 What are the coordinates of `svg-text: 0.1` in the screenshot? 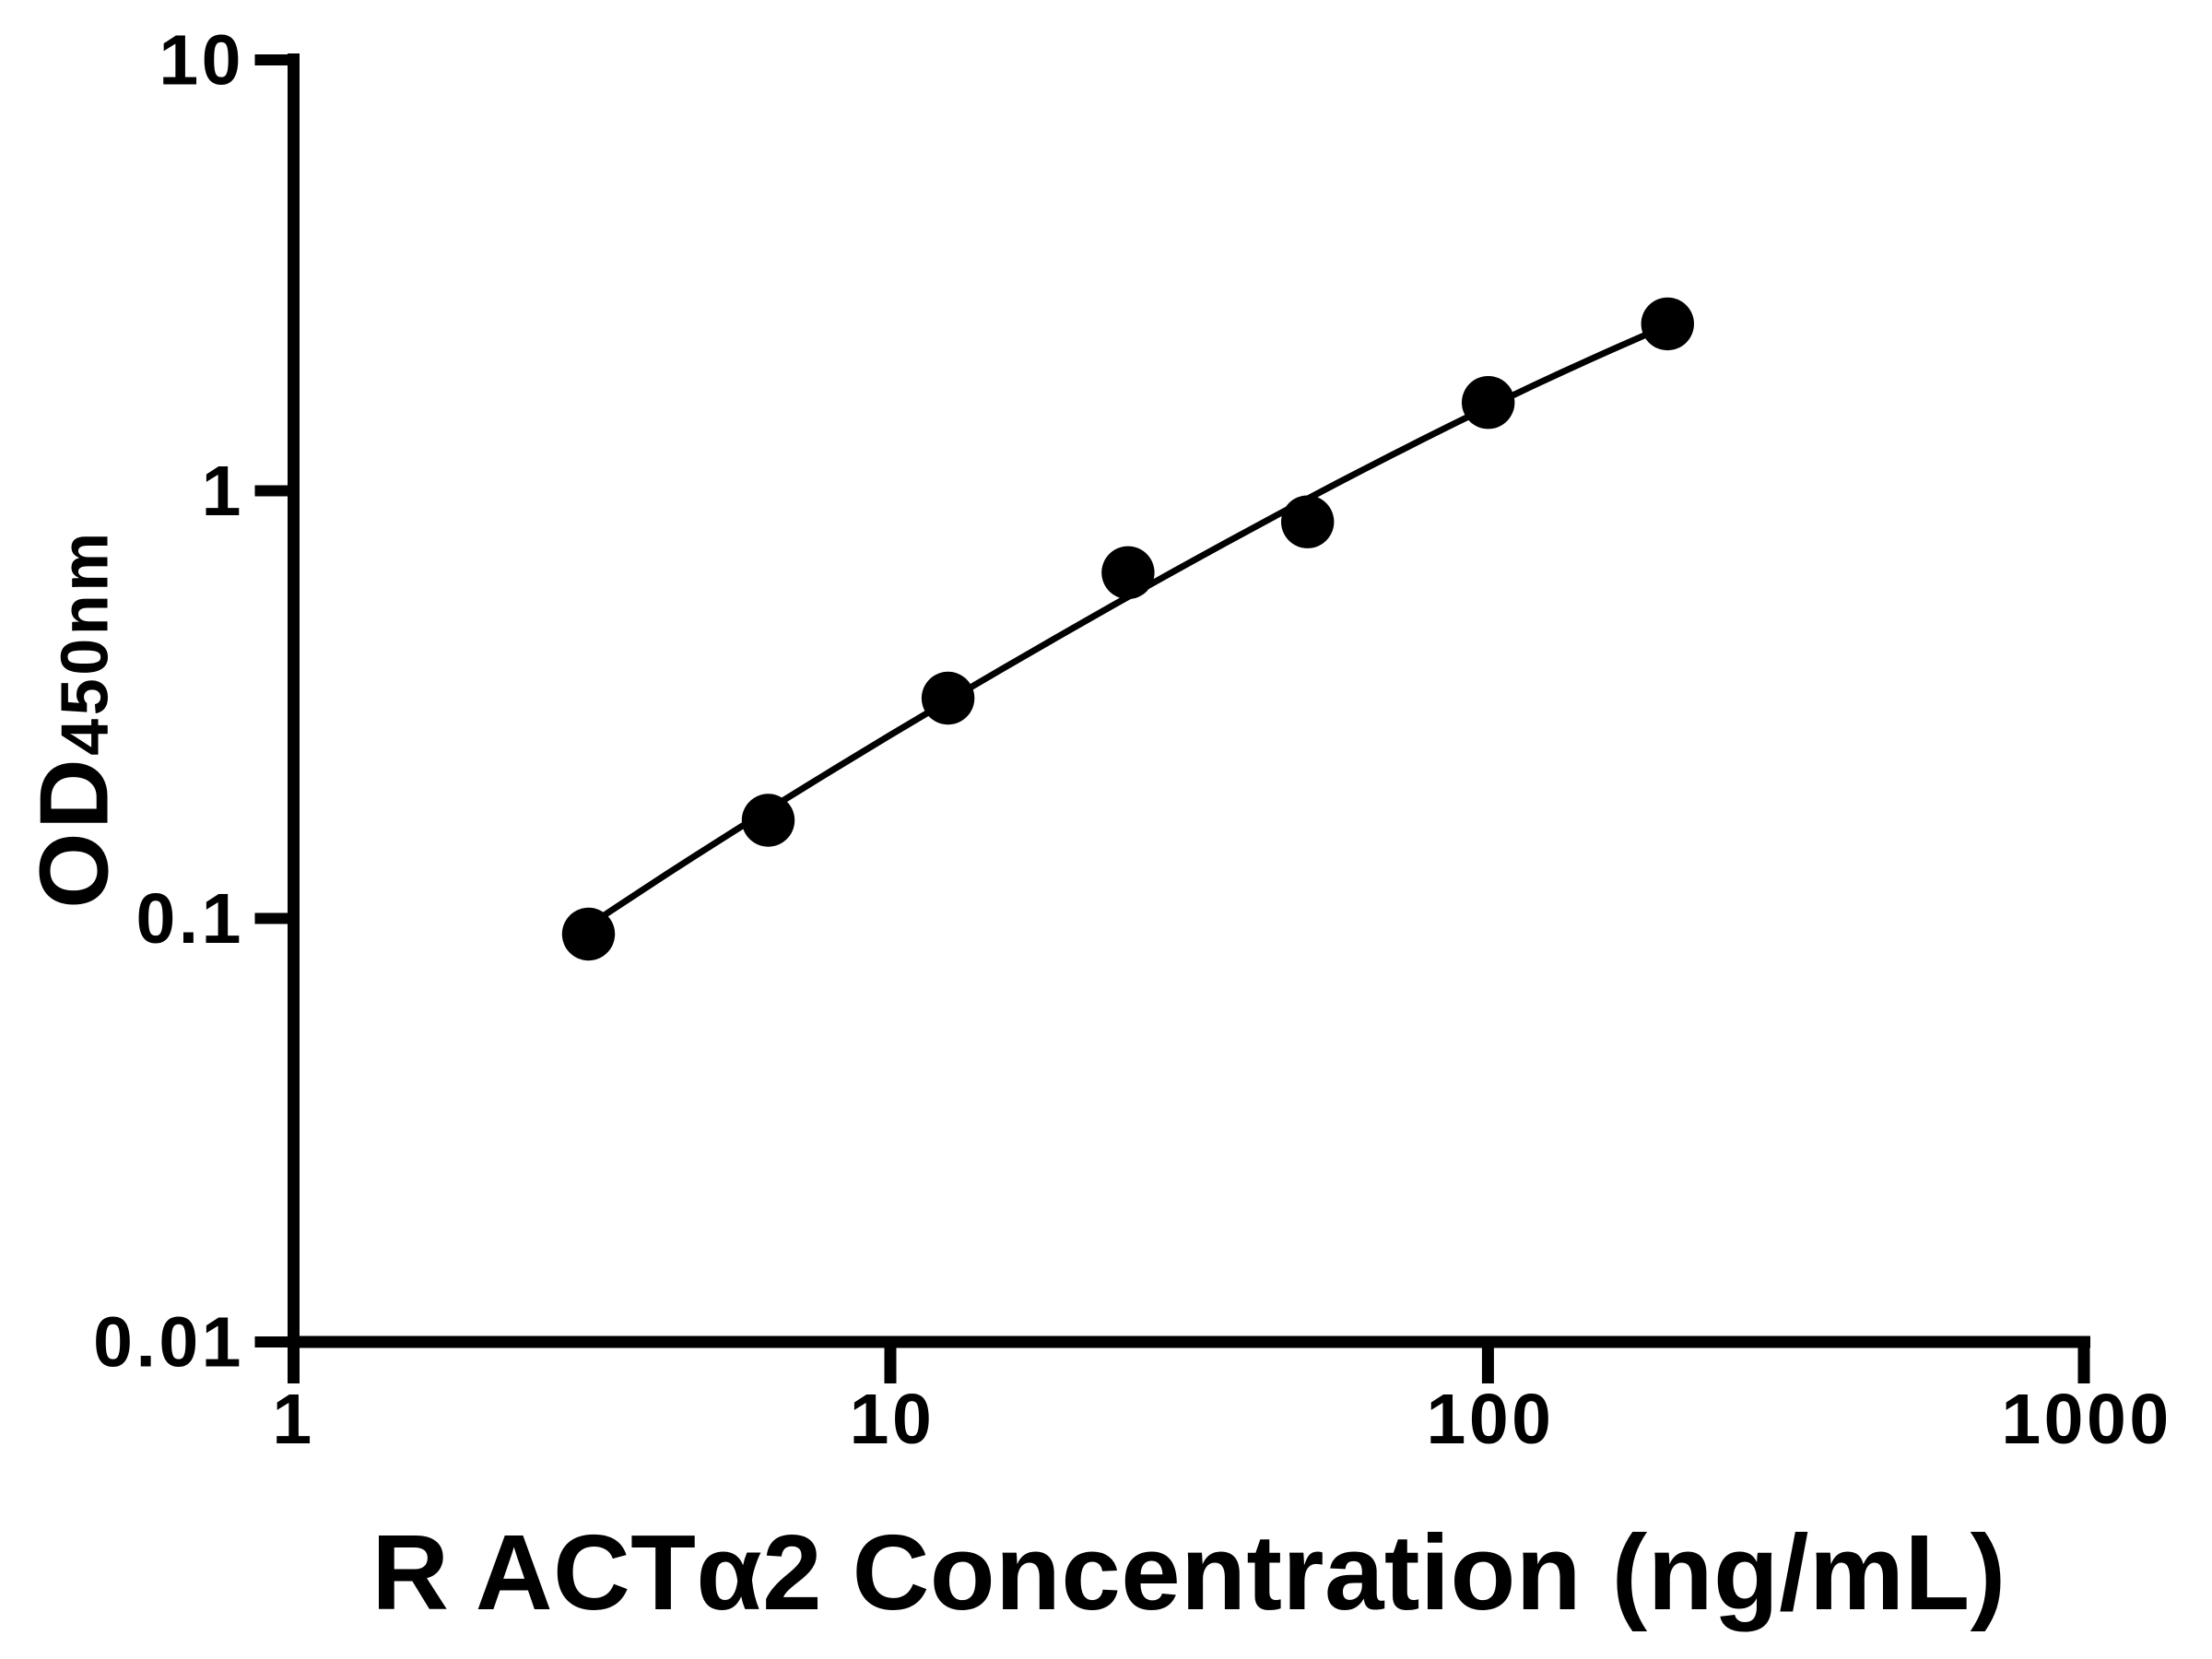 It's located at (189, 919).